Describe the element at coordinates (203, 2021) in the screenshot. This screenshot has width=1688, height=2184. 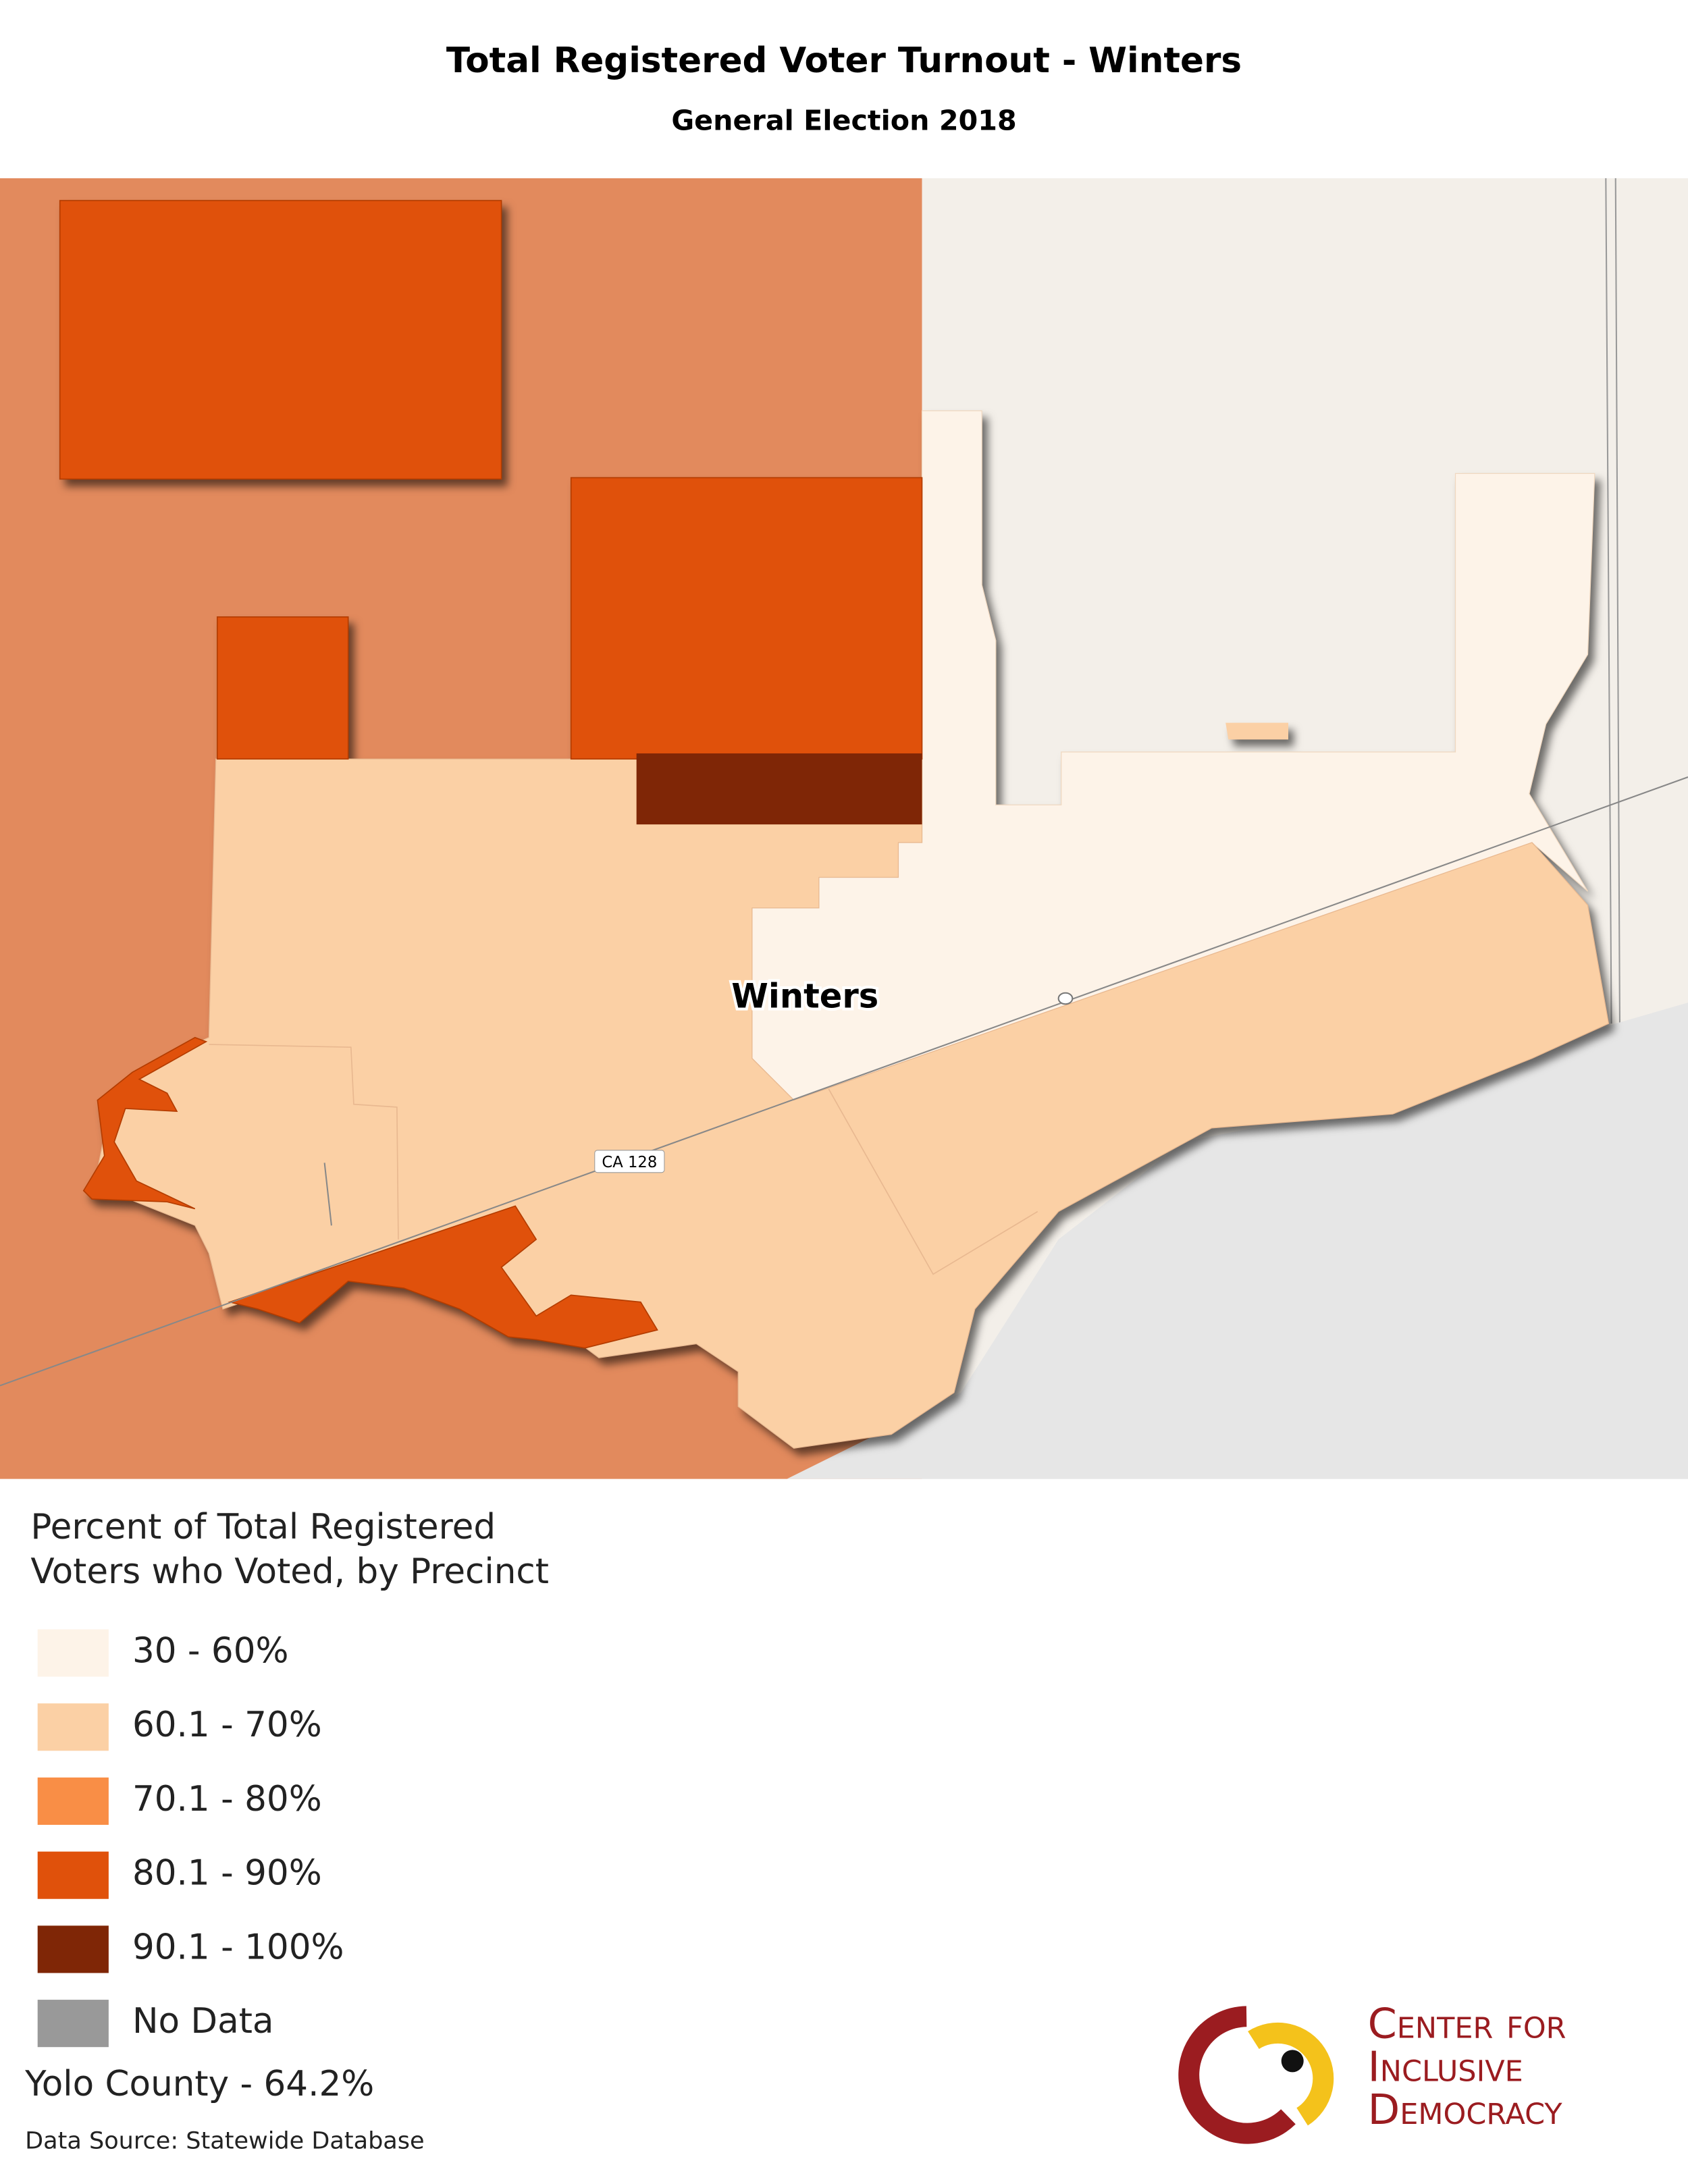
I see `legend-label: No Data` at that location.